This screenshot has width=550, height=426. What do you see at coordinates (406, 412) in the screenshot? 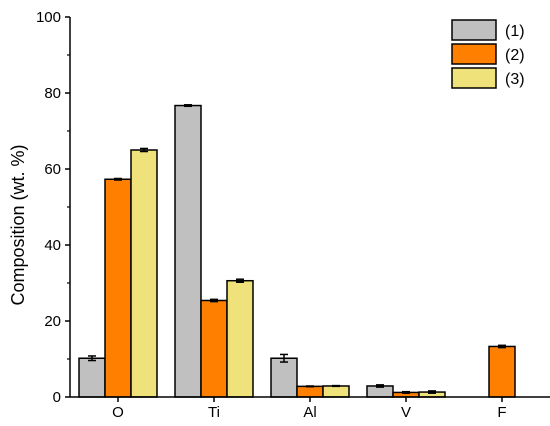
I see `x-tick-label-v: V` at bounding box center [406, 412].